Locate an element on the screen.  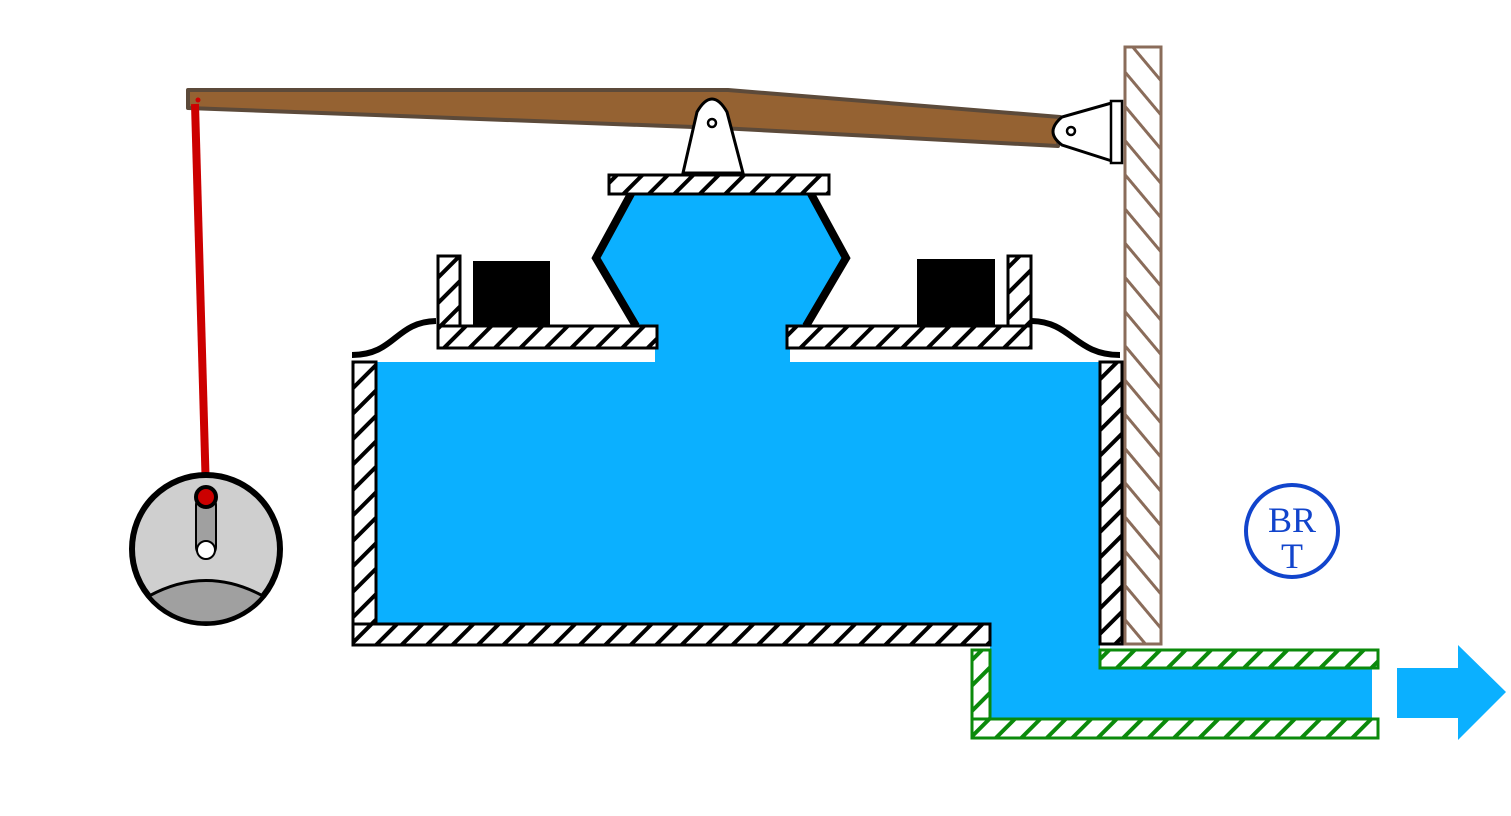
upright-right is located at coordinates (1019, 291).